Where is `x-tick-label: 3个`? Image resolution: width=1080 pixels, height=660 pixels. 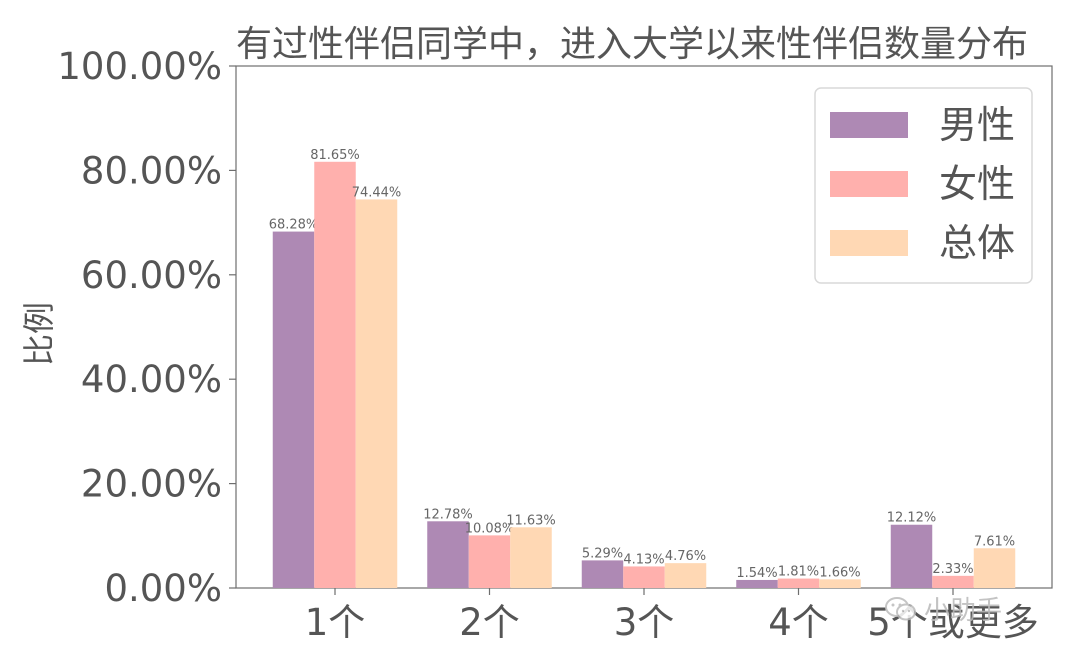
x-tick-label: 3个 is located at coordinates (644, 622).